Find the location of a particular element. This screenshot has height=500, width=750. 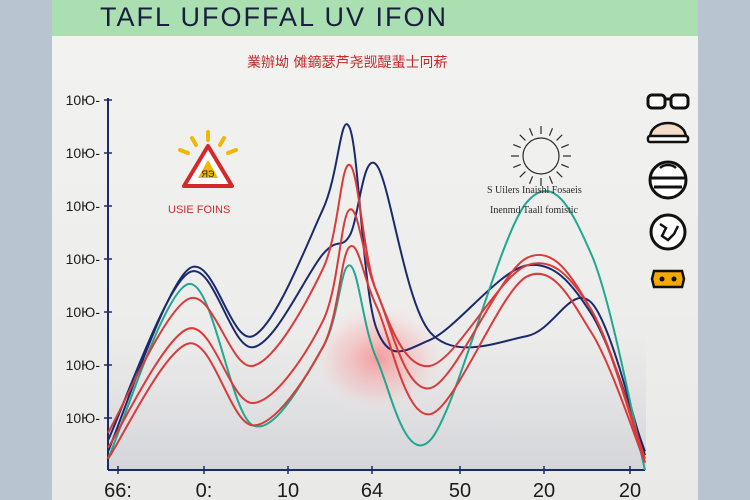

sun-icon is located at coordinates (541, 156).